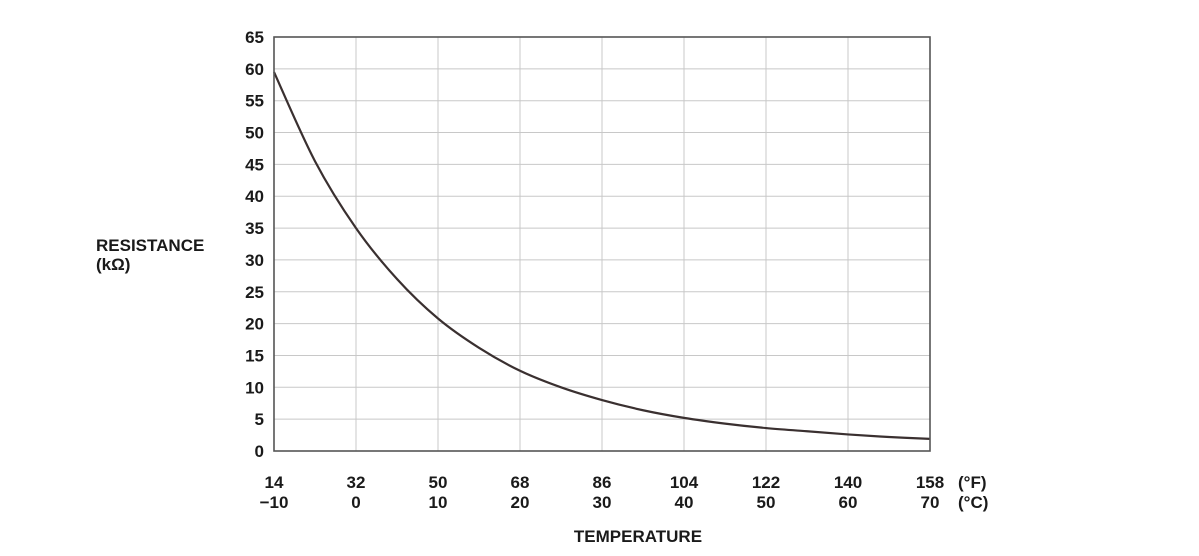  I want to click on x-tick-label-fahrenheit: 158, so click(930, 482).